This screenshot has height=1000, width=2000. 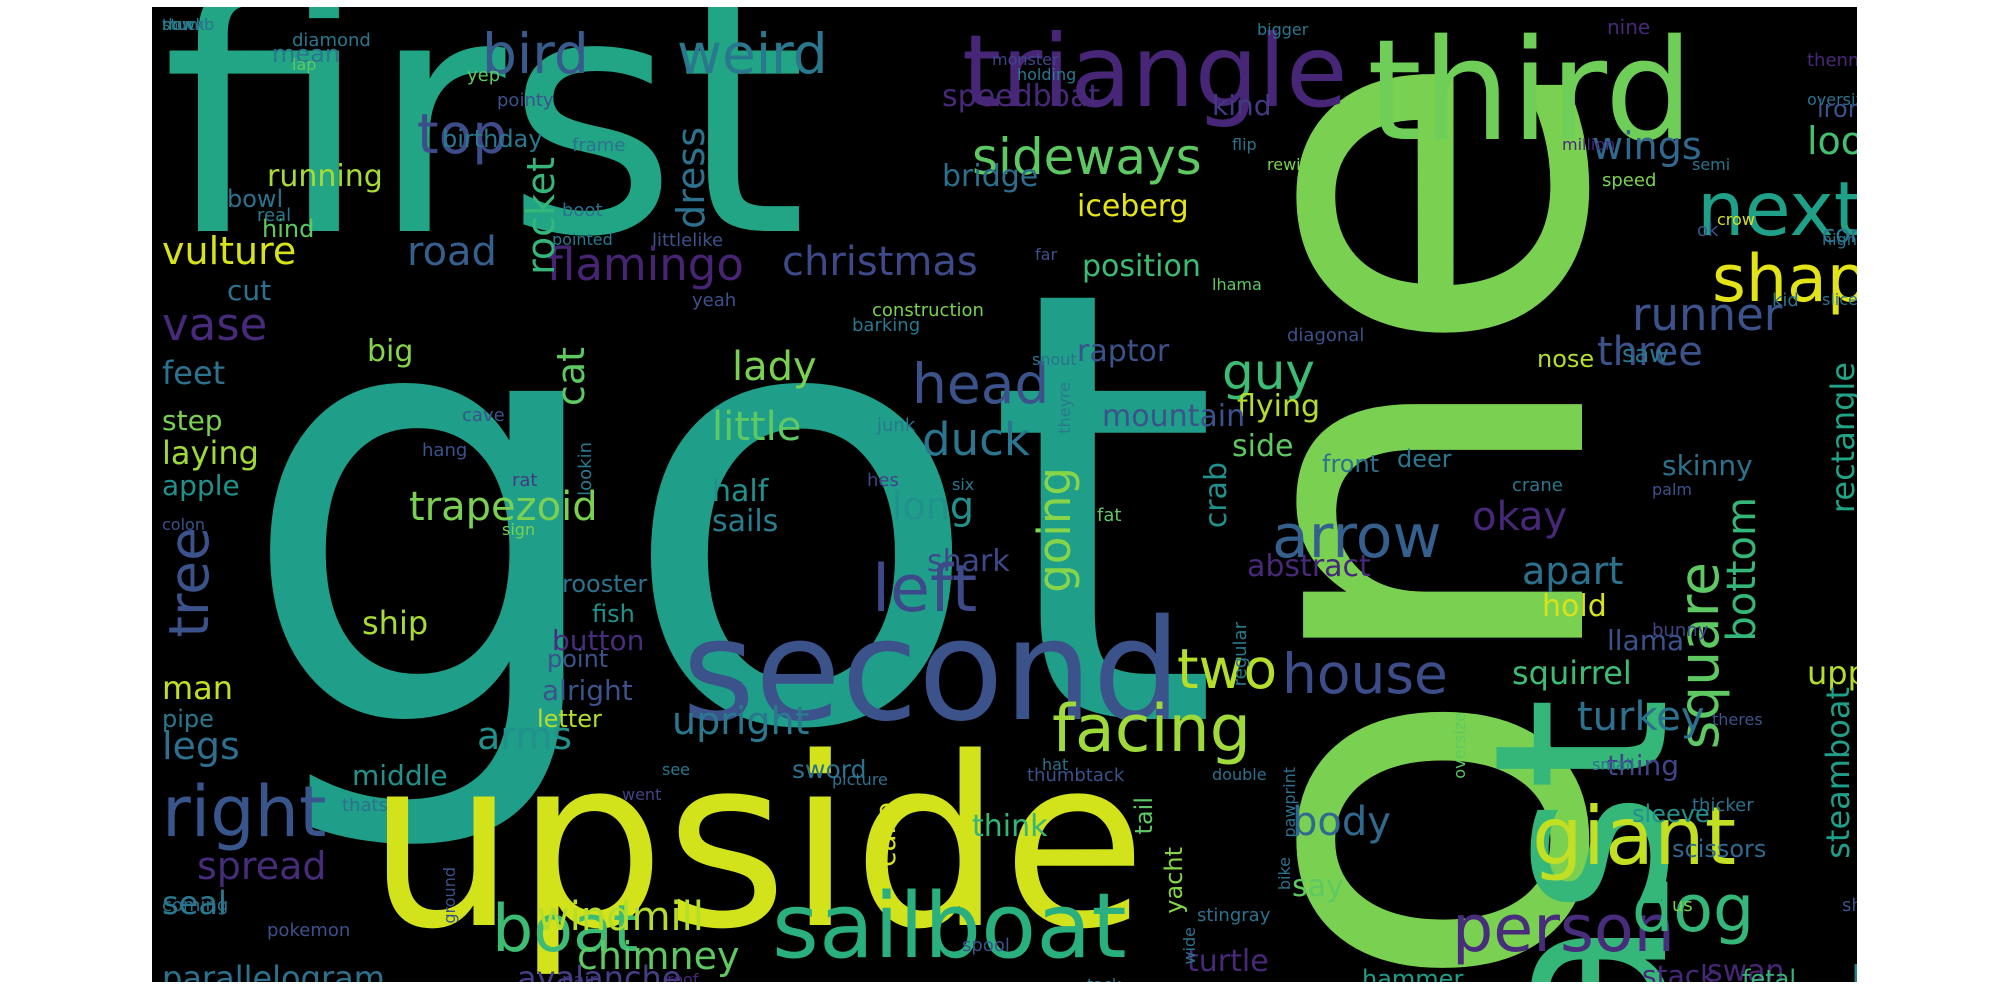 I want to click on cloud-word: facing, so click(x=1151, y=729).